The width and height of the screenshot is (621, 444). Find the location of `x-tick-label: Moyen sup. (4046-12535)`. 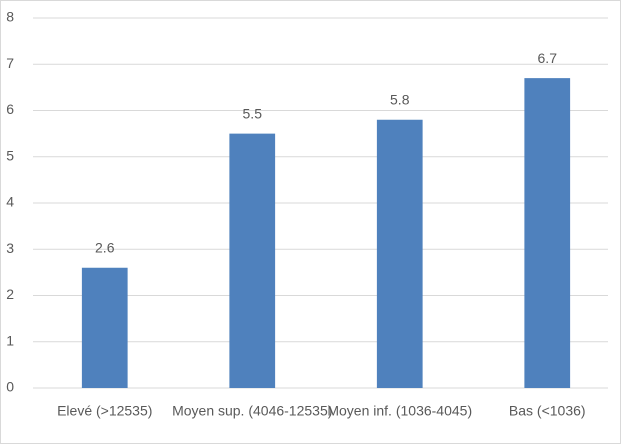

x-tick-label: Moyen sup. (4046-12535) is located at coordinates (252, 411).